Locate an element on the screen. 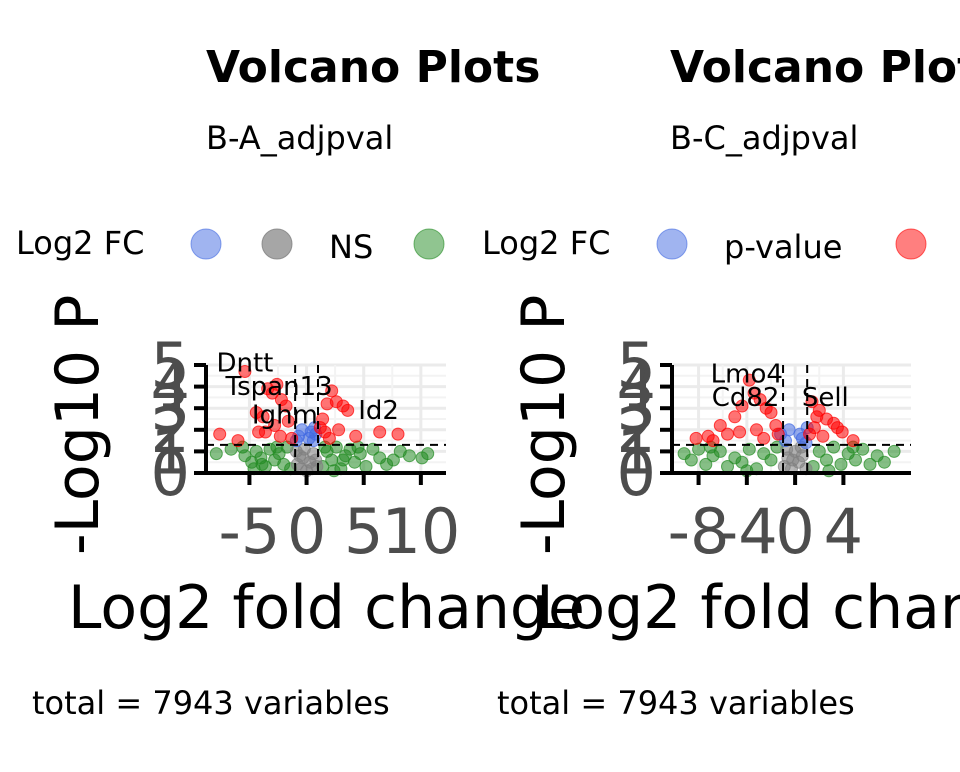 The width and height of the screenshot is (960, 772). panel-2-ylabel: -Log10 P is located at coordinates (544, 425).